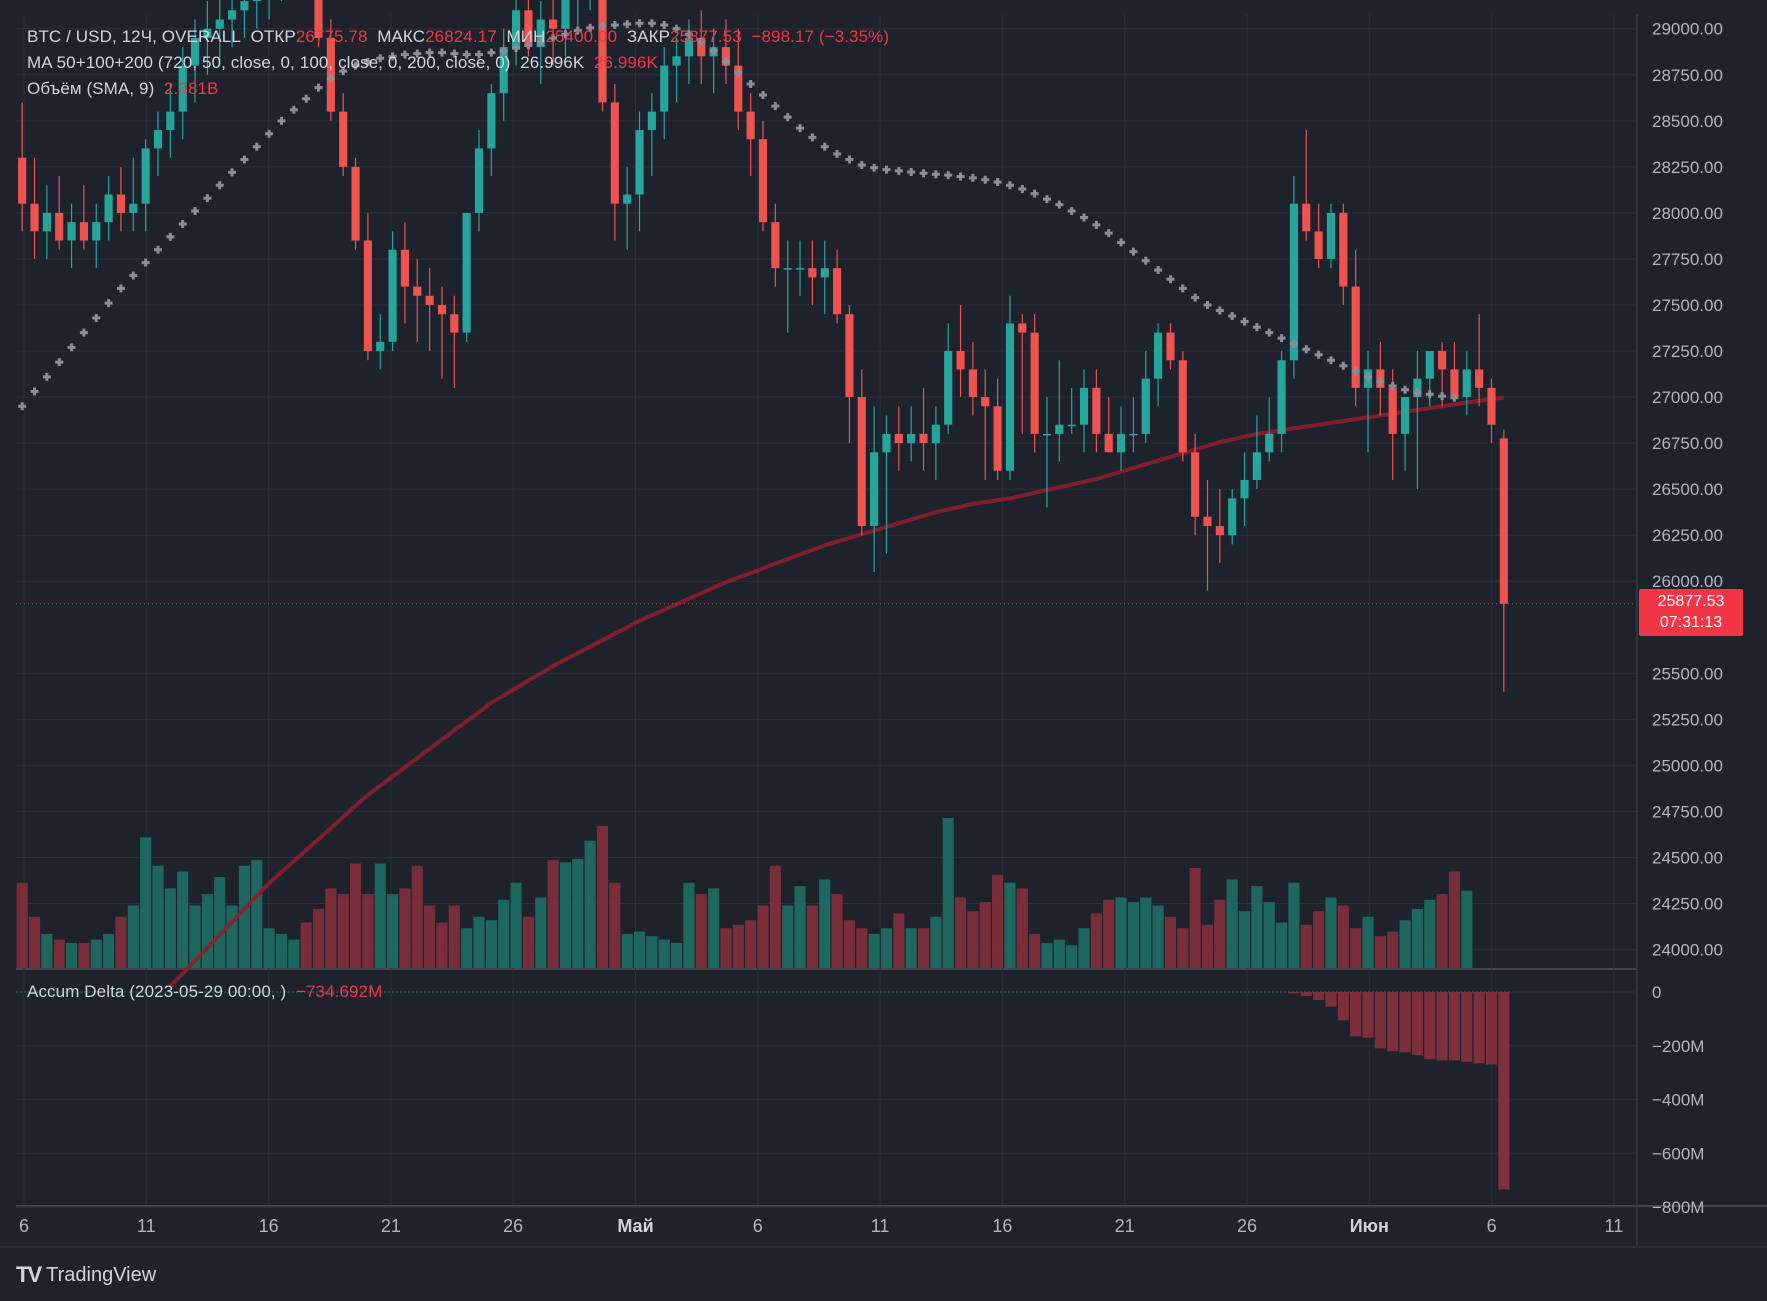 Image resolution: width=1767 pixels, height=1301 pixels. What do you see at coordinates (1678, 1100) in the screenshot?
I see `delta-tick-label: −400M` at bounding box center [1678, 1100].